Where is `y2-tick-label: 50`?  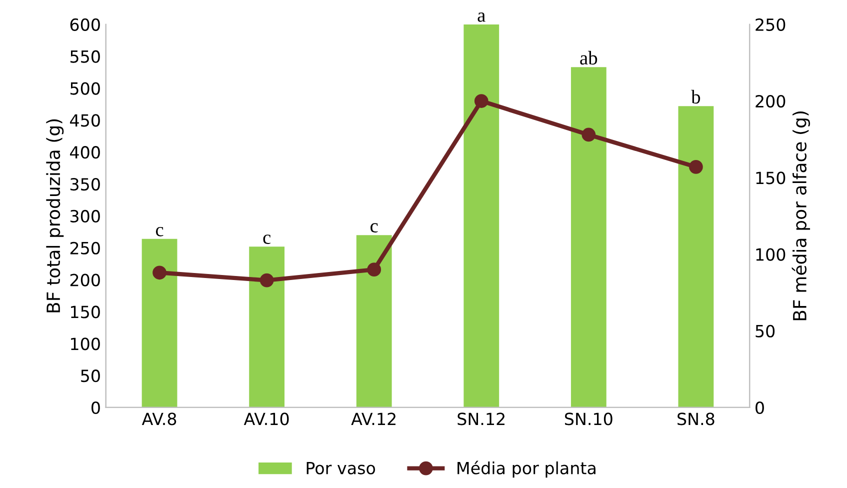 y2-tick-label: 50 is located at coordinates (765, 331).